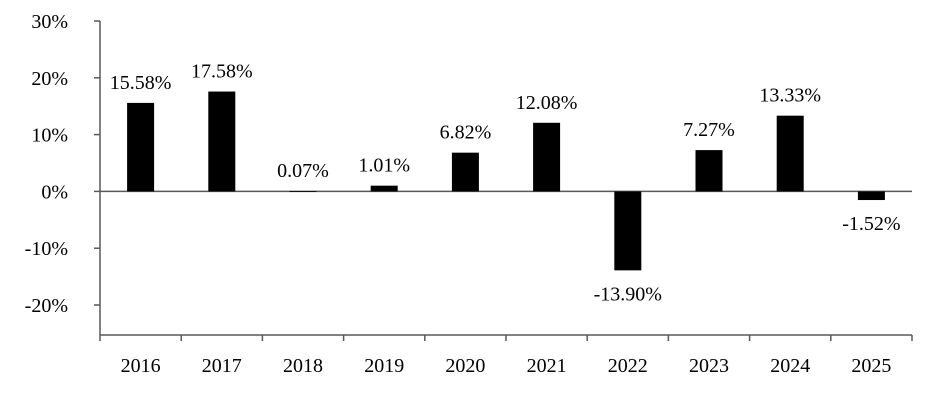  Describe the element at coordinates (141, 83) in the screenshot. I see `data-label-2016: 15.58%` at that location.